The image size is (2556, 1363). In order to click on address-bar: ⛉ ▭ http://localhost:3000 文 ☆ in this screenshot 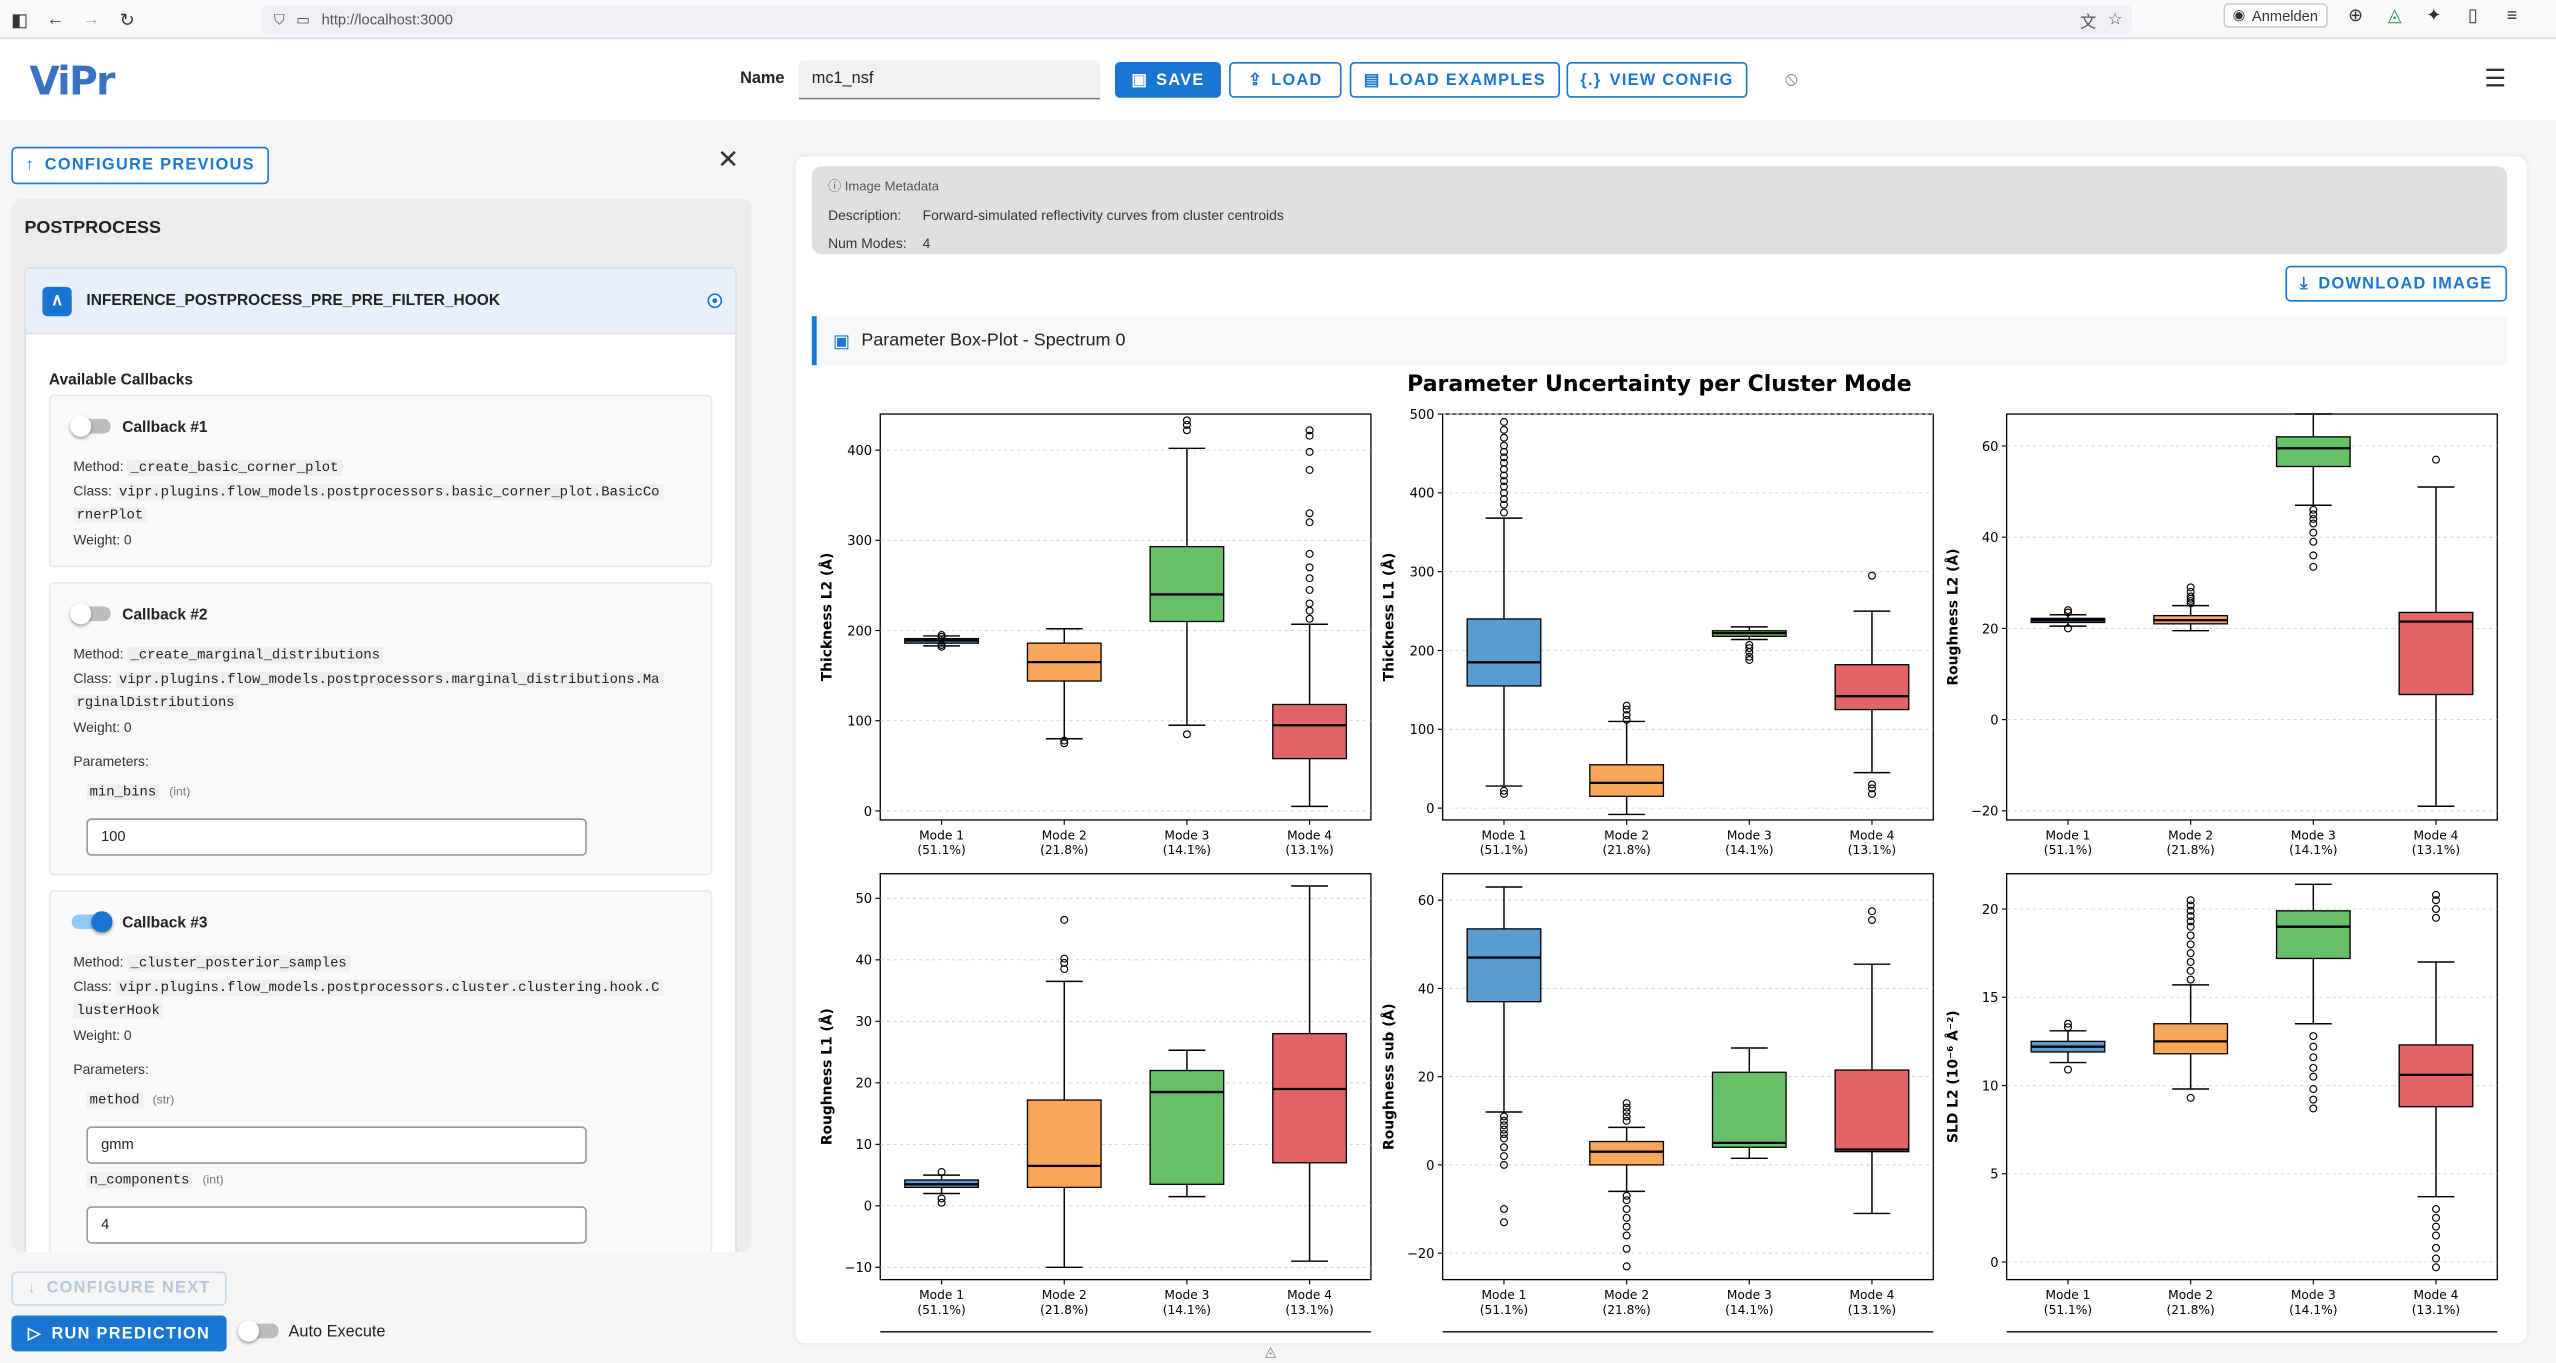, I will do `click(1196, 19)`.